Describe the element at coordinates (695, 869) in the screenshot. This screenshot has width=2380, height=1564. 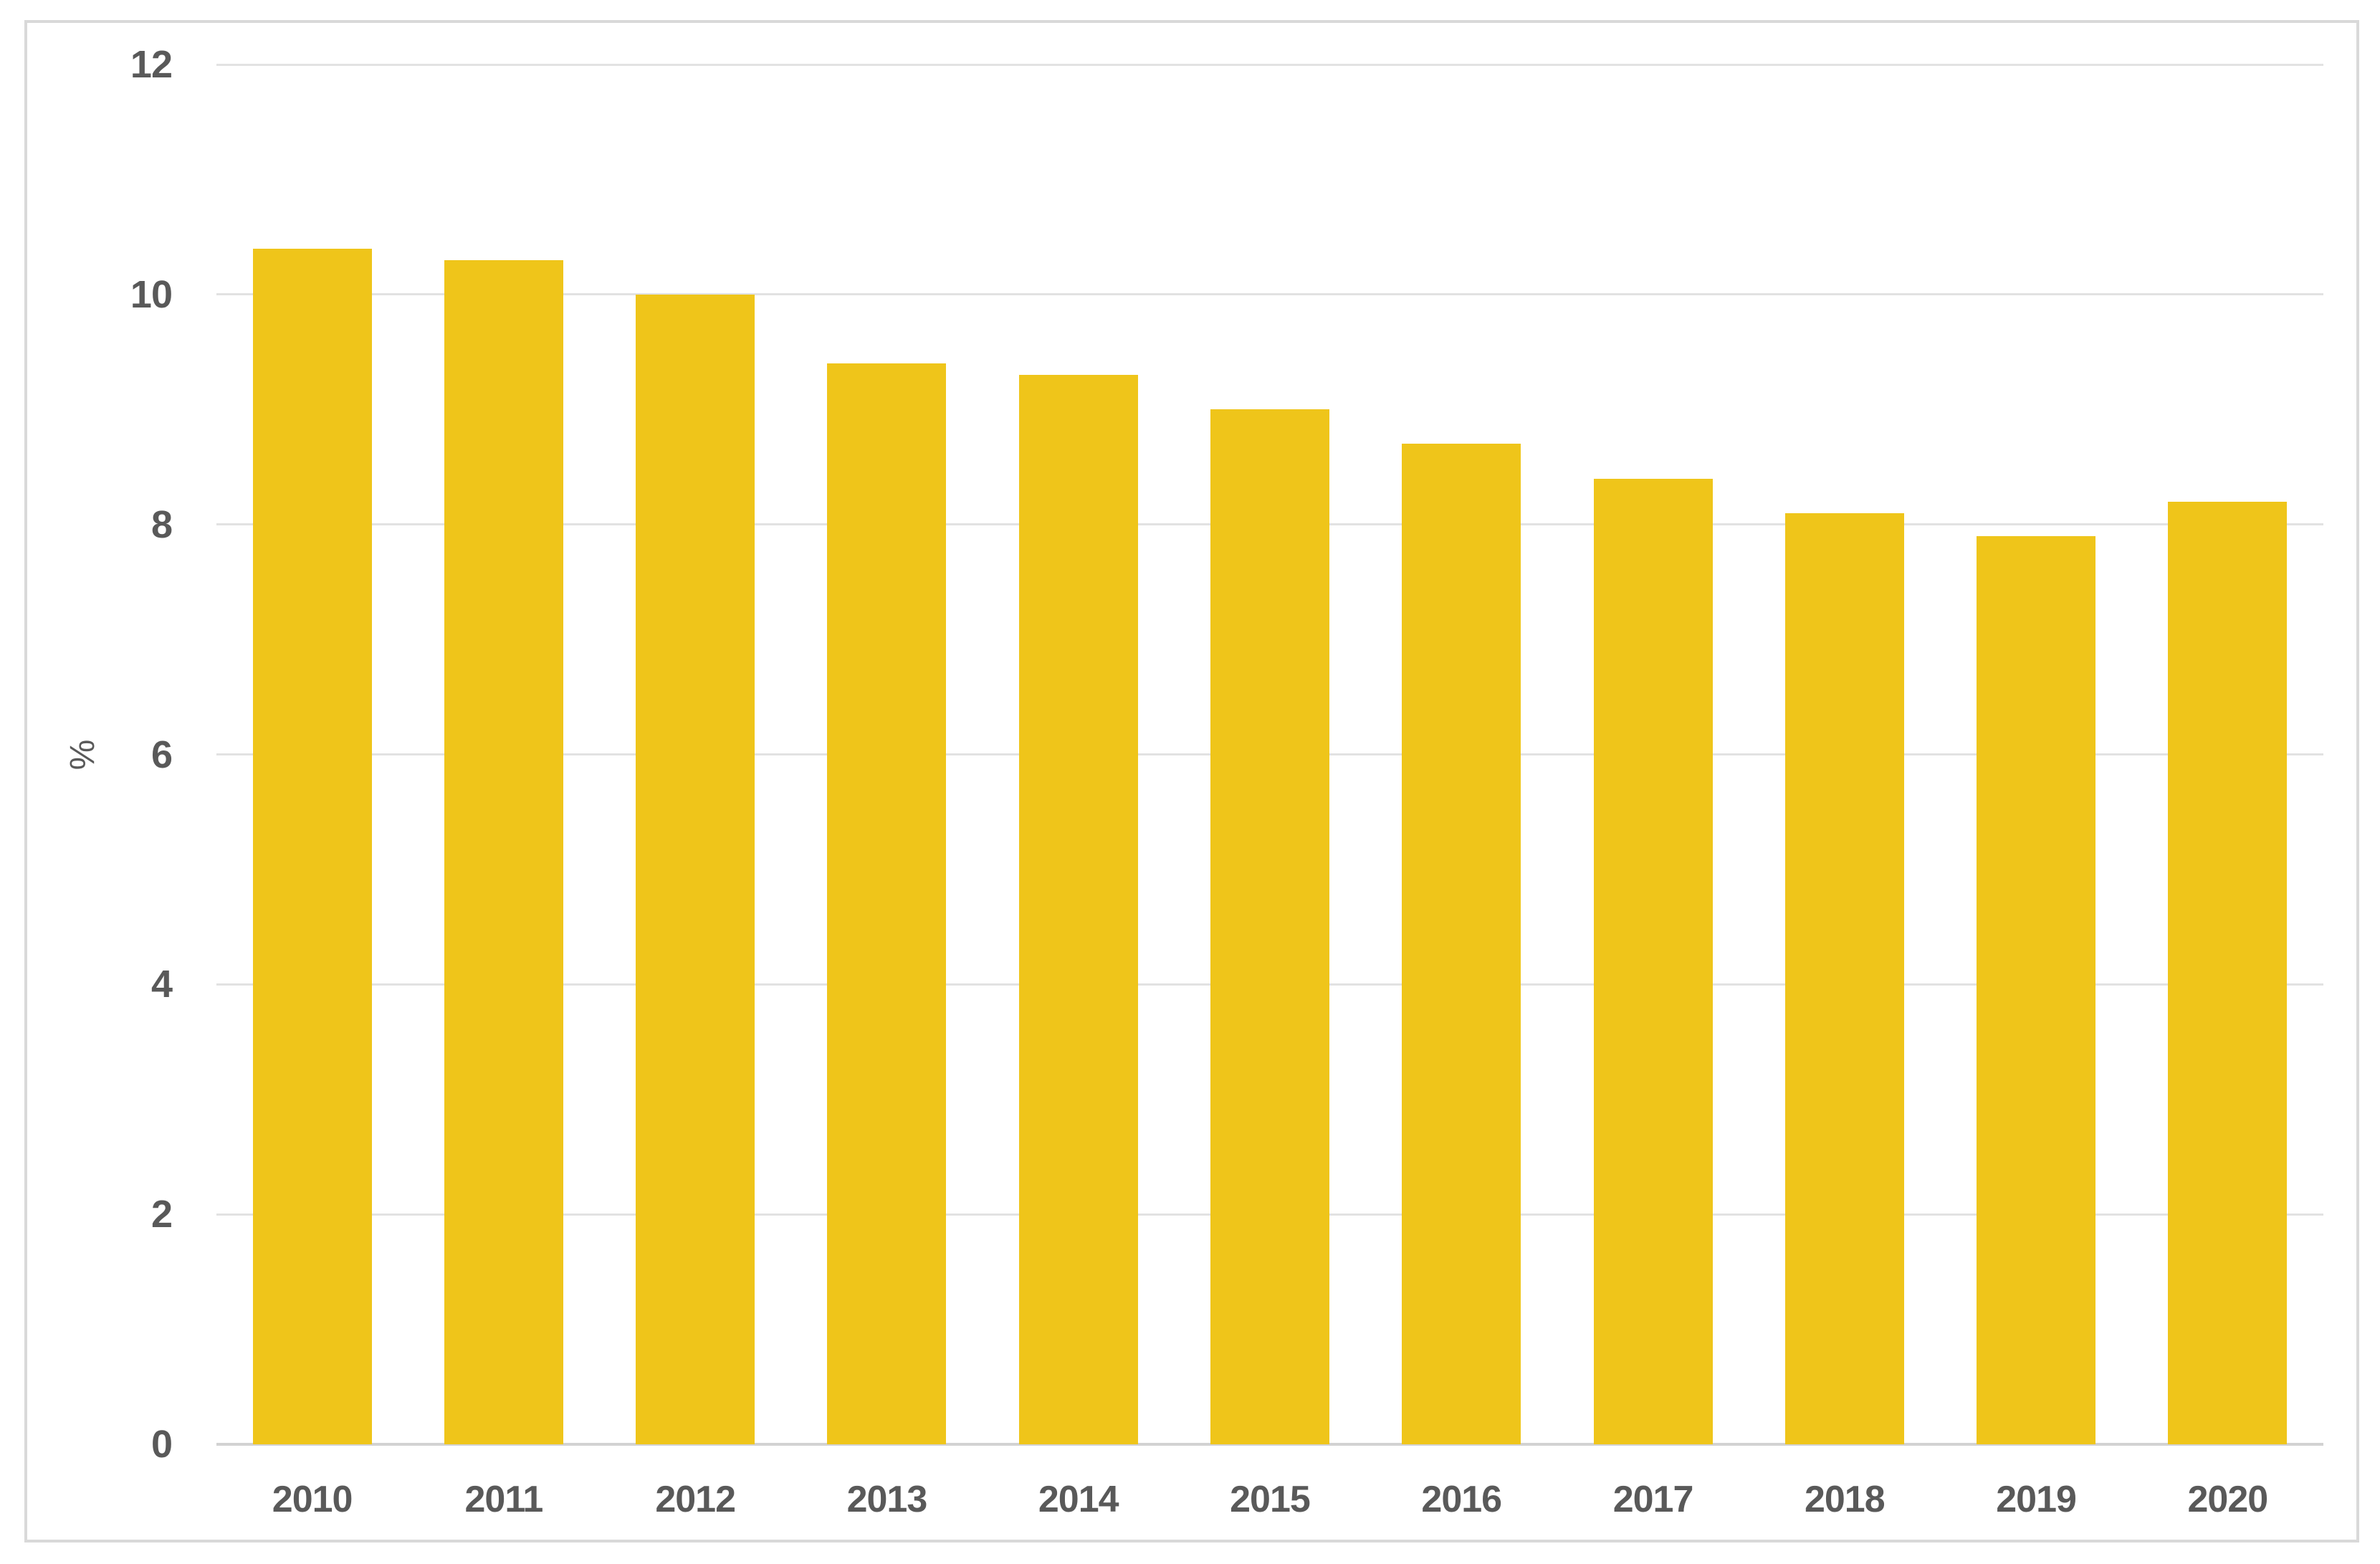
I see `bar-2012` at that location.